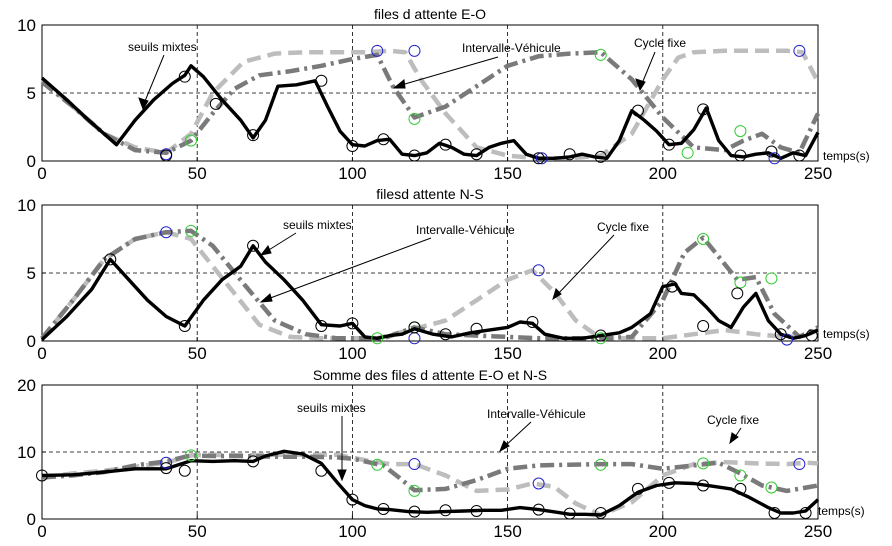 This screenshot has height=546, width=892. I want to click on x-tick-label: 0, so click(41, 173).